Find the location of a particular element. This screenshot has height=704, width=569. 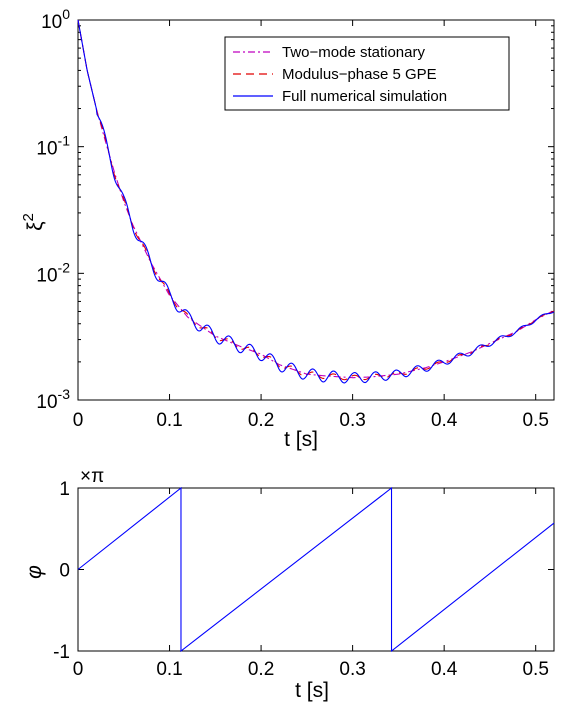

bottom-x-tick-label: 0 is located at coordinates (78, 669).